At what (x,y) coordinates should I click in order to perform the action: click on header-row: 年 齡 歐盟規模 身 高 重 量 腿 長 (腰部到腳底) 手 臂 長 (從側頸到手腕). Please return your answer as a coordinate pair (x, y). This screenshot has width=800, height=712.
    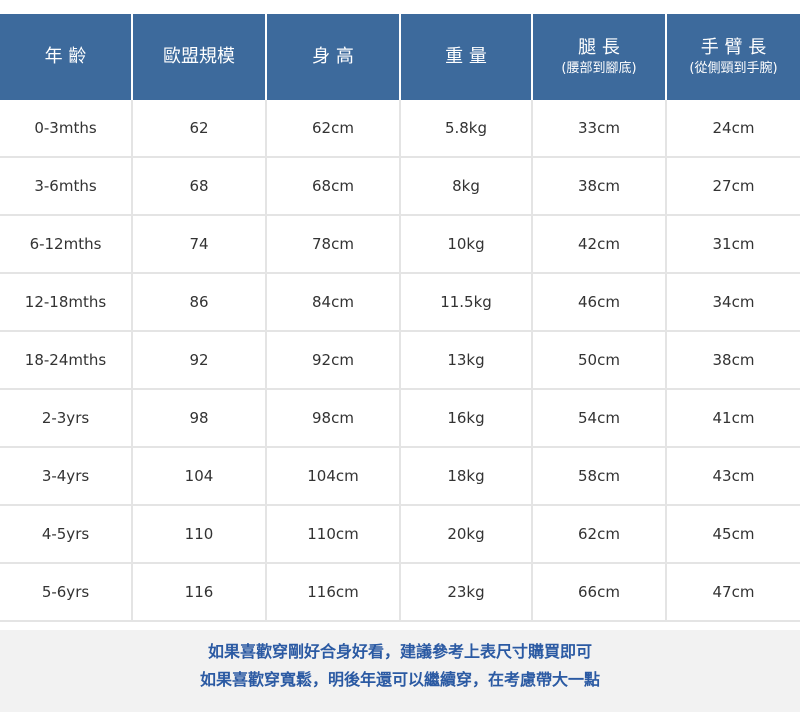
    Looking at the image, I should click on (400, 57).